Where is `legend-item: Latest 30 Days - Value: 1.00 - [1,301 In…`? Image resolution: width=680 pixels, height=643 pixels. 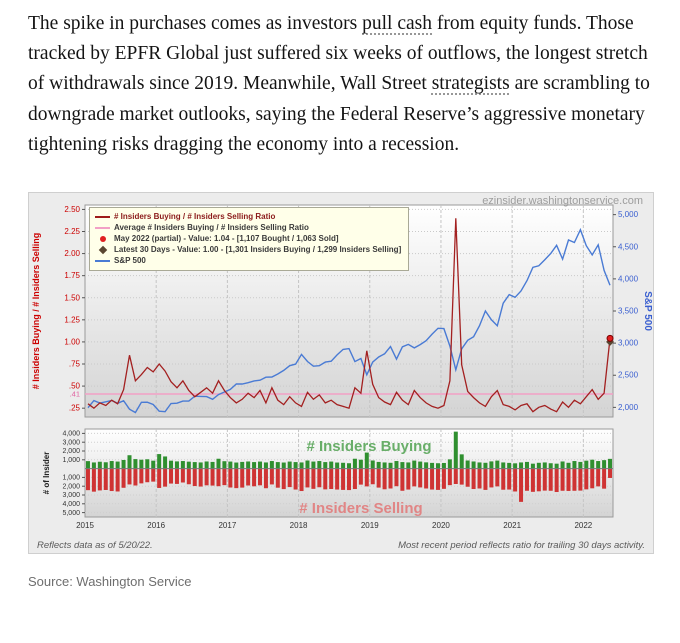
legend-item: Latest 30 Days - Value: 1.00 - [1,301 In… is located at coordinates (248, 249).